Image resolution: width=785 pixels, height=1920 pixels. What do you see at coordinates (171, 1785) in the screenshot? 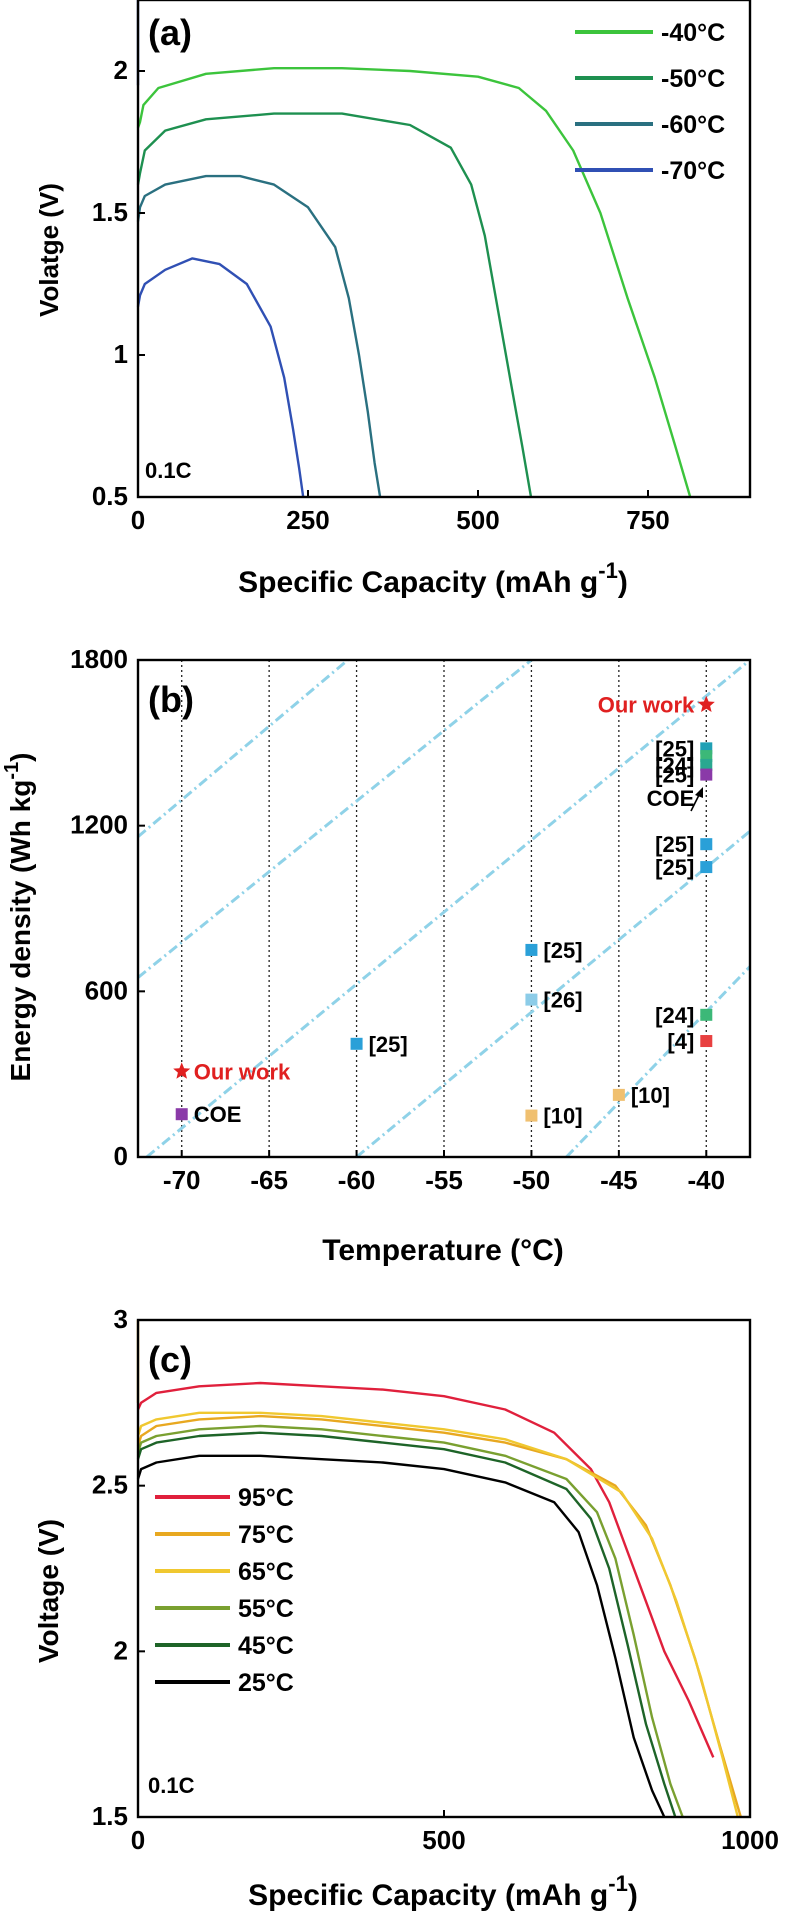
I see `panel-c-rate-annotation: 0.1C` at bounding box center [171, 1785].